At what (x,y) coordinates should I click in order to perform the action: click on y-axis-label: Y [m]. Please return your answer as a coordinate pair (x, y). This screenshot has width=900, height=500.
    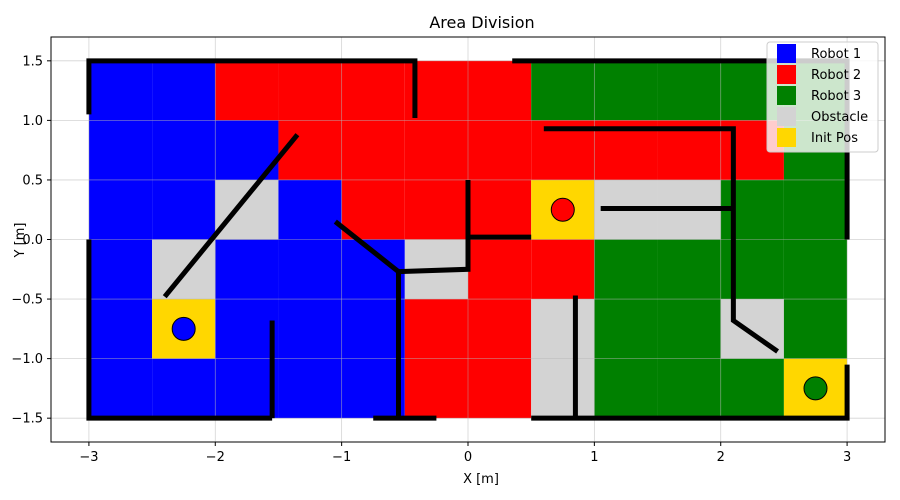
    Looking at the image, I should click on (20, 241).